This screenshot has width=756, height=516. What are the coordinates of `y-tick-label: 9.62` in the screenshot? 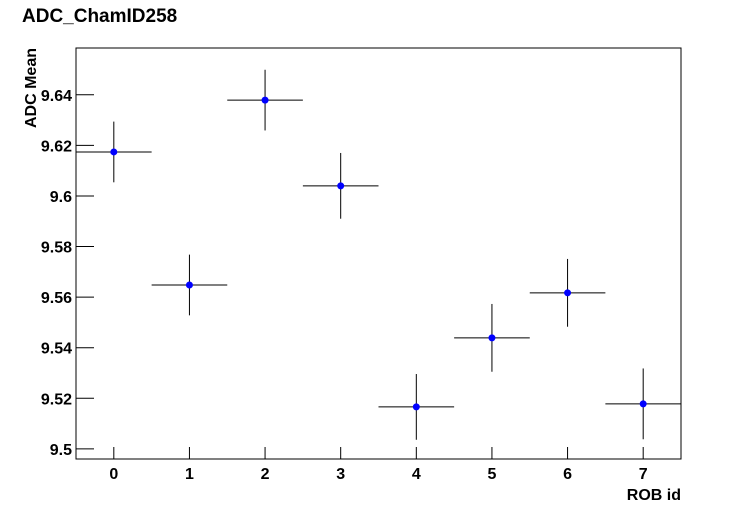 It's located at (56, 146).